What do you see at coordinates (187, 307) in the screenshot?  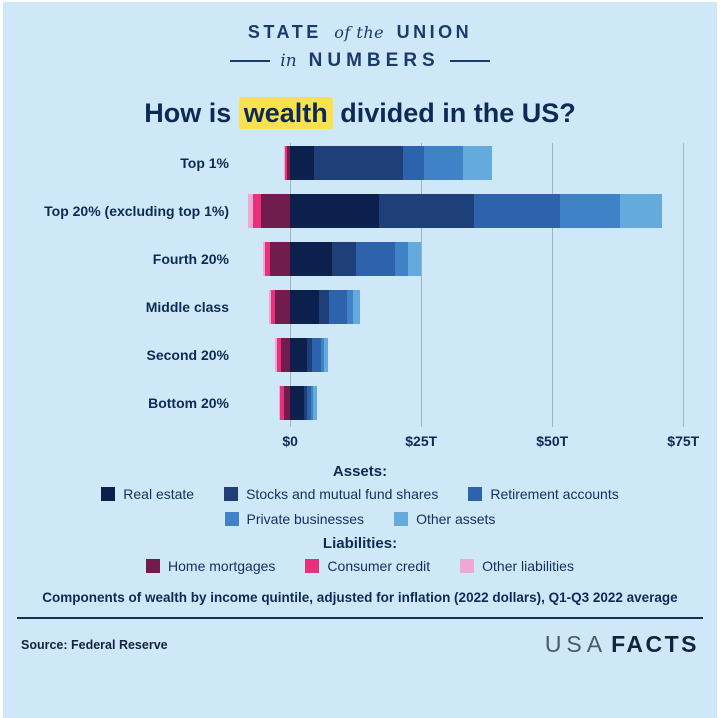 I see `bar-label: Middle class` at bounding box center [187, 307].